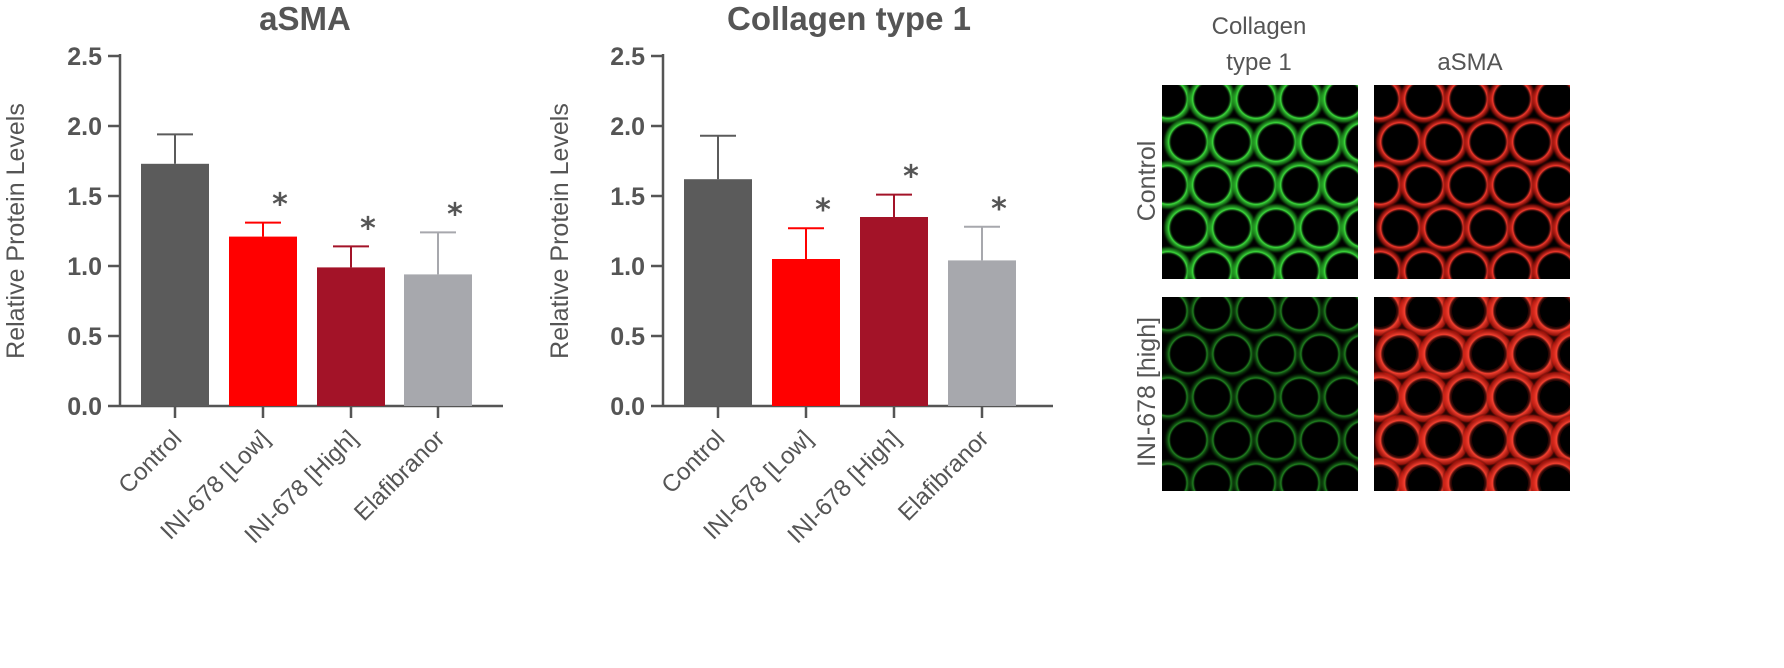 The height and width of the screenshot is (668, 1784). I want to click on y-axis-label: Relative Protein Levels, so click(560, 231).